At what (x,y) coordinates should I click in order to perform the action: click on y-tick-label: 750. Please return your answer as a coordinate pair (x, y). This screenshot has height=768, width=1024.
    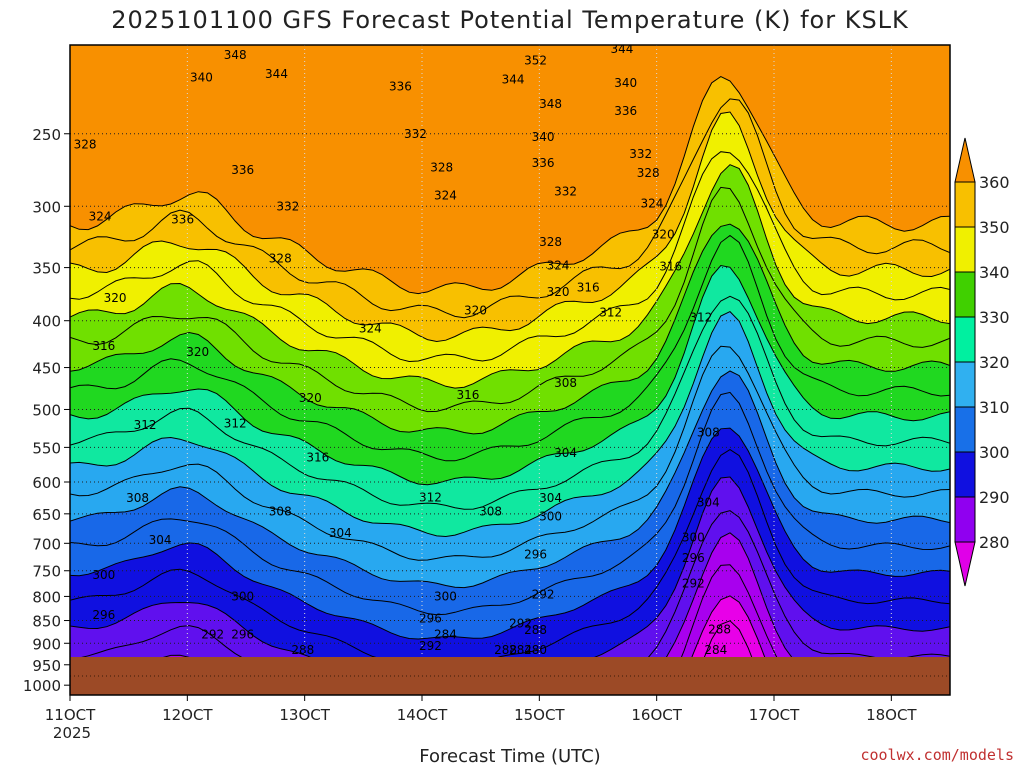
    Looking at the image, I should click on (46, 572).